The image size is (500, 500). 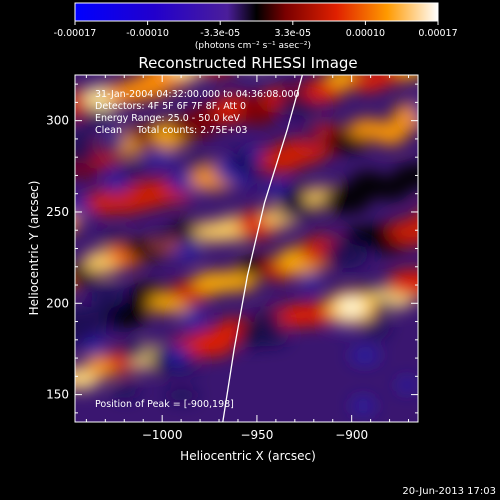 What do you see at coordinates (220, 33) in the screenshot?
I see `colorbar-tick-label: -3.3e-05` at bounding box center [220, 33].